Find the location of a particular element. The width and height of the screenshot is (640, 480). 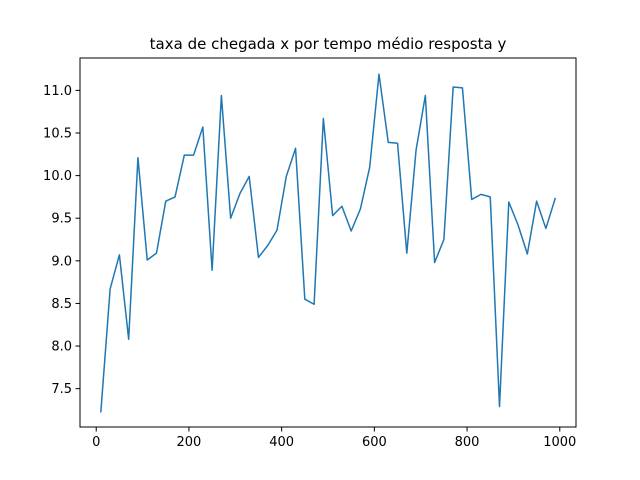

y-tick-label: 11.0 is located at coordinates (57, 91).